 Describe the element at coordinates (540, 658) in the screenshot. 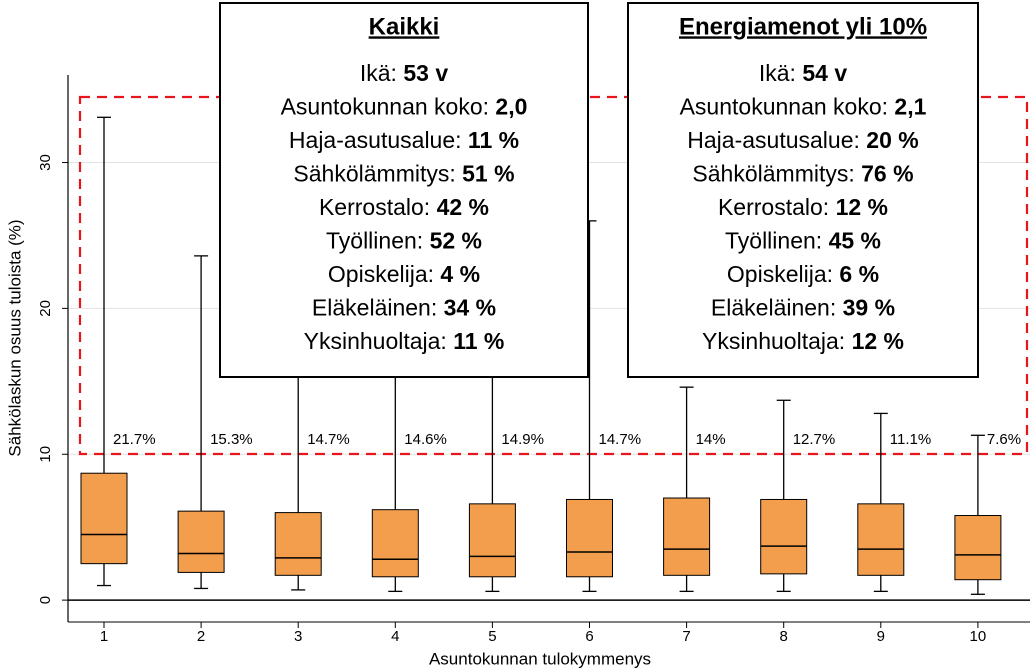

I see `x-axis-label: Asuntokunnan tulokymmenys` at that location.